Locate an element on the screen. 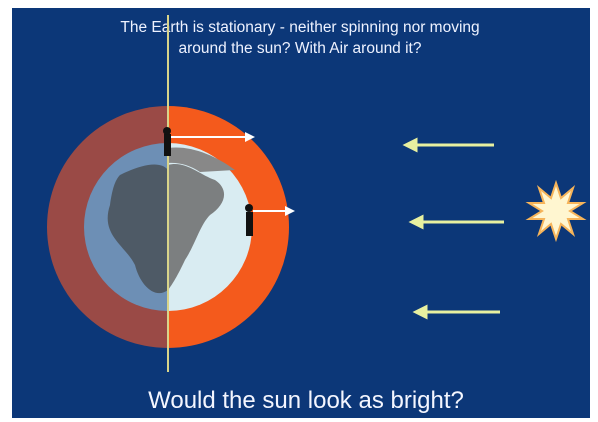  observers is located at coordinates (229, 181).